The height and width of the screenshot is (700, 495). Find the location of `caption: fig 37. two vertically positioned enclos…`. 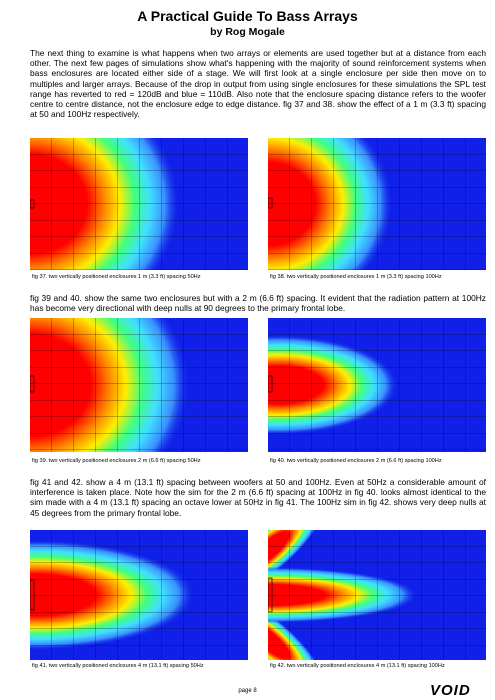

caption: fig 37. two vertically positioned enclos… is located at coordinates (116, 277).